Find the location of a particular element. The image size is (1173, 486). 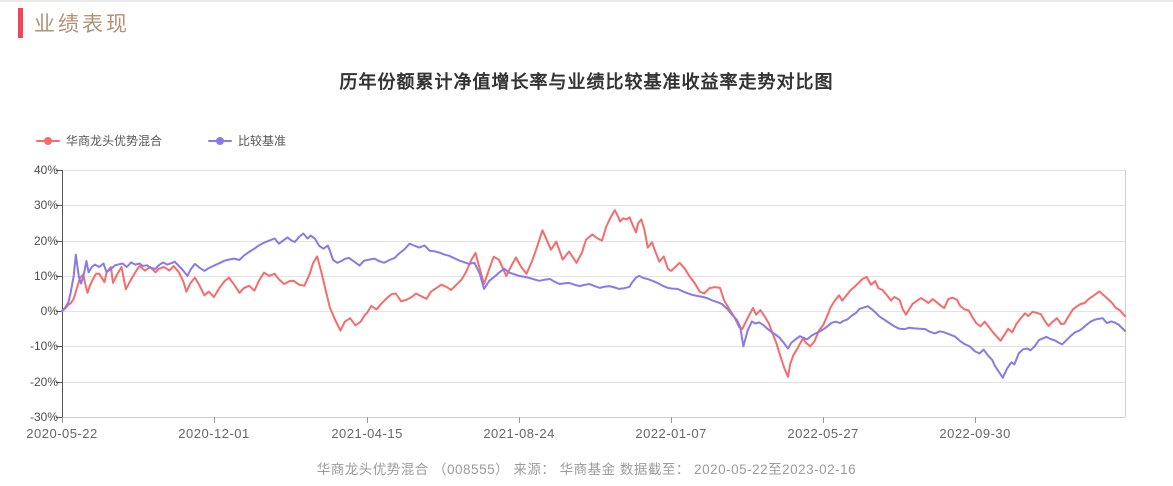

benchmark-legend-label: 比较基准 is located at coordinates (262, 141).